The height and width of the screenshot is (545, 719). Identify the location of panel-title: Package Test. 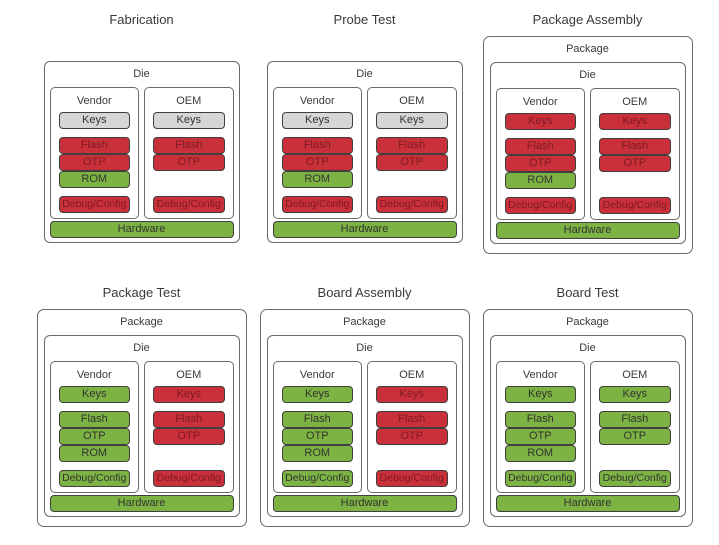
(141, 292).